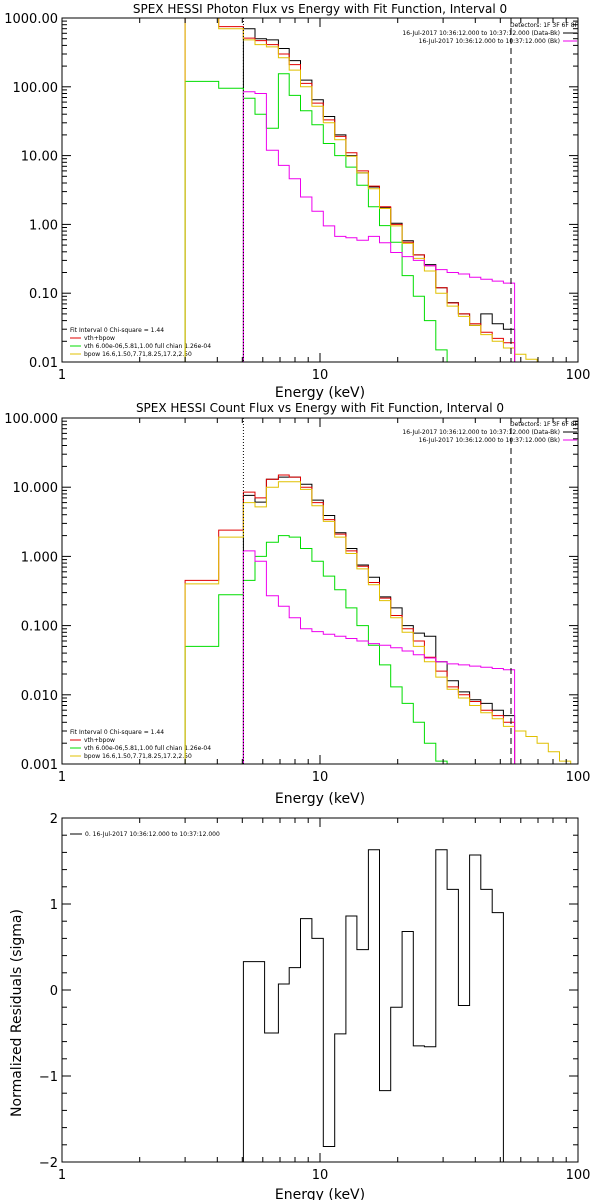  I want to click on count-ytick-label: 0.100, so click(39, 627).